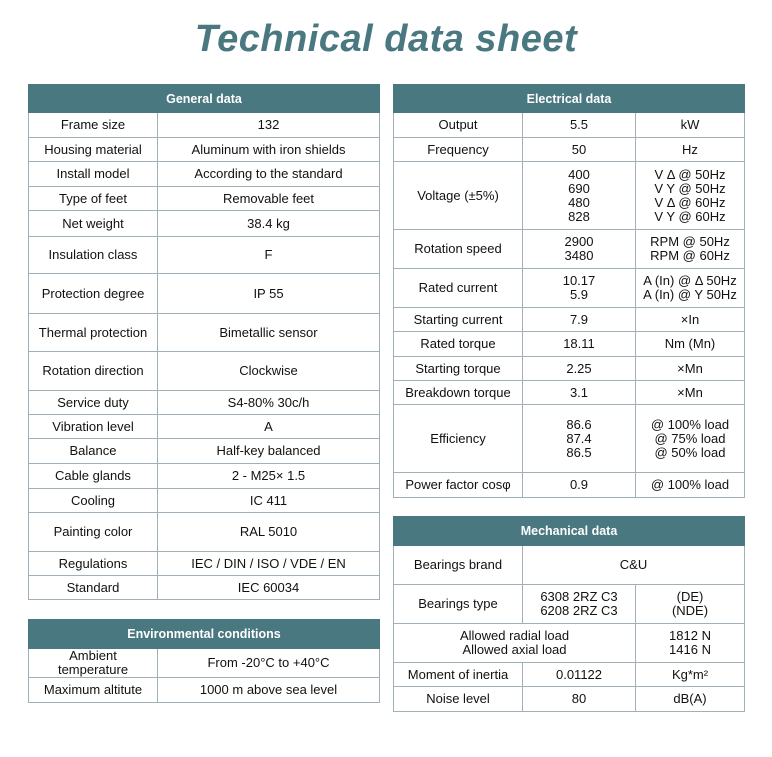 The width and height of the screenshot is (772, 757). I want to click on row-value: 1000 m above sea level, so click(268, 690).